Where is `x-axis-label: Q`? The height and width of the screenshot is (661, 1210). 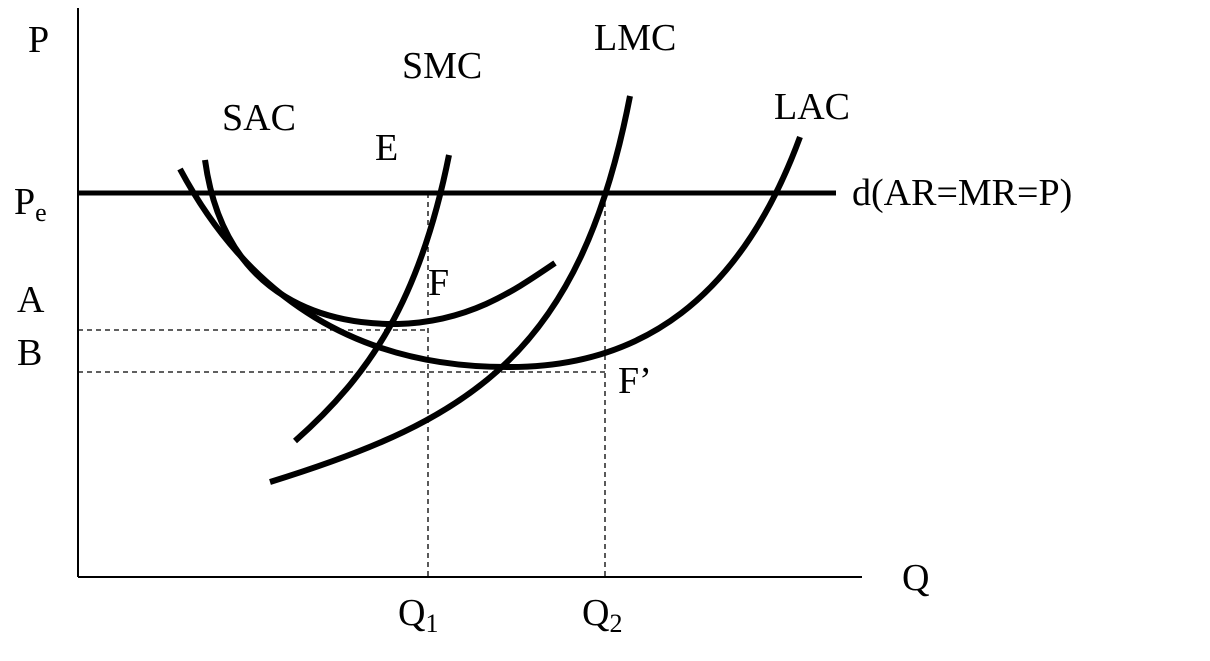 x-axis-label: Q is located at coordinates (915, 578).